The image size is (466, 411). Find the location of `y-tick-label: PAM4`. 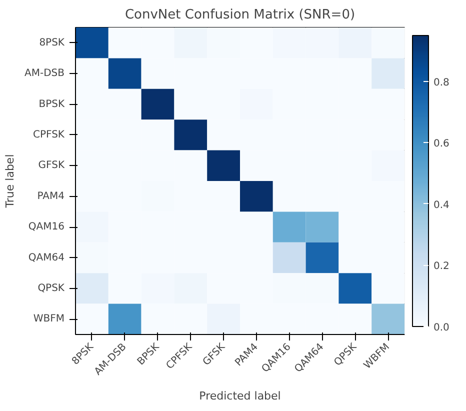

y-tick-label: PAM4 is located at coordinates (51, 196).